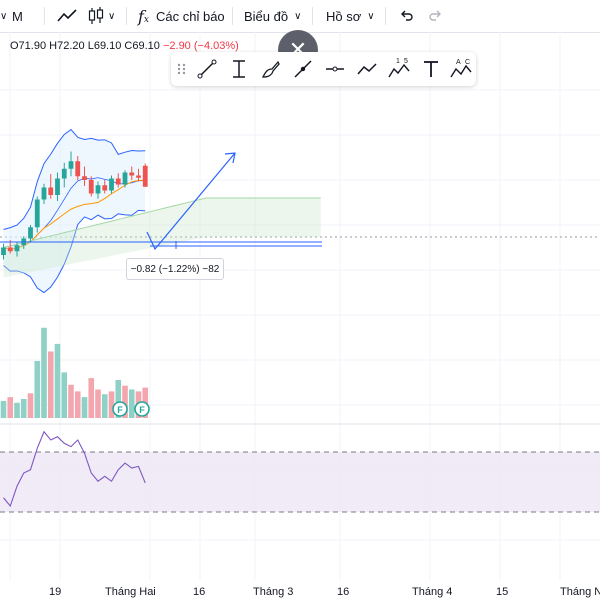  I want to click on bollinger-fill, so click(74, 211).